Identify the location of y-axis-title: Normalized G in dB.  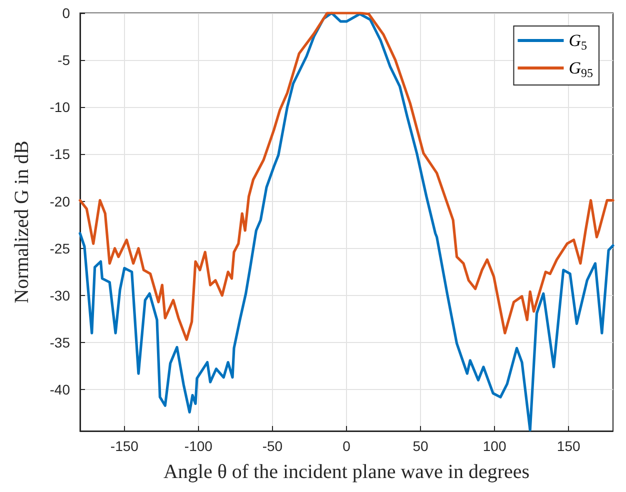
(22, 222).